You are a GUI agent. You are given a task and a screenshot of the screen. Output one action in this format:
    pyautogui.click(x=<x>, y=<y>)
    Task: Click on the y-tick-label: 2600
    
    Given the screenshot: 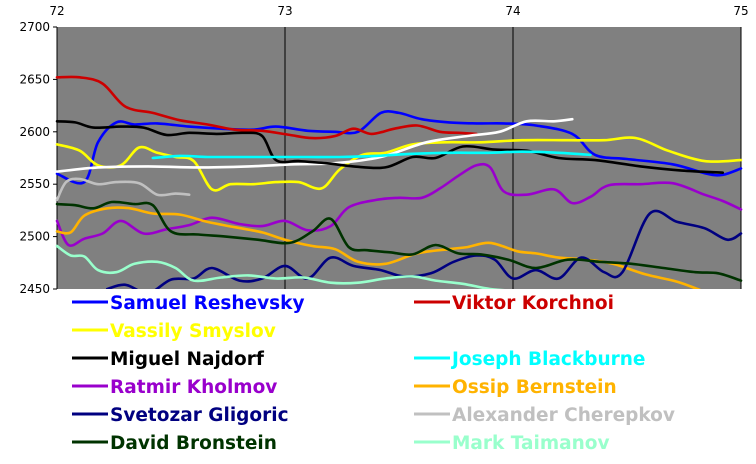 What is the action you would take?
    pyautogui.click(x=34, y=132)
    